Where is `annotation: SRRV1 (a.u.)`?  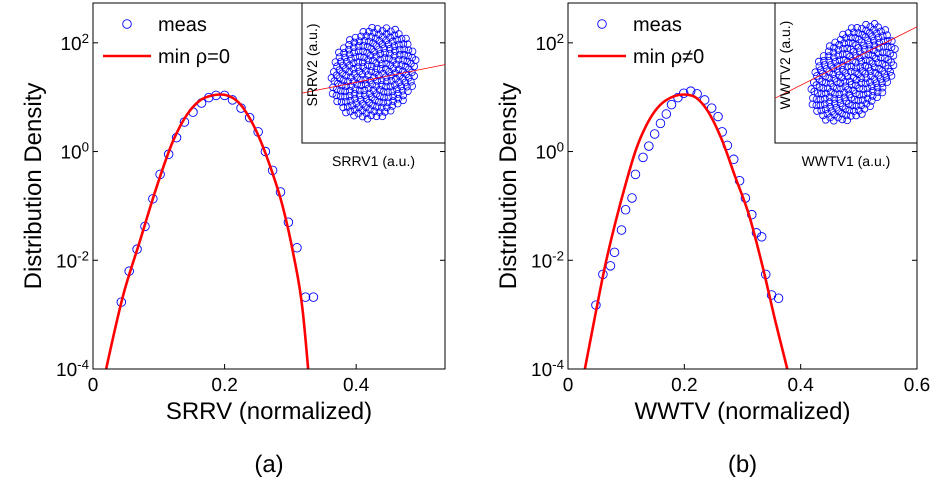
annotation: SRRV1 (a.u.) is located at coordinates (373, 161).